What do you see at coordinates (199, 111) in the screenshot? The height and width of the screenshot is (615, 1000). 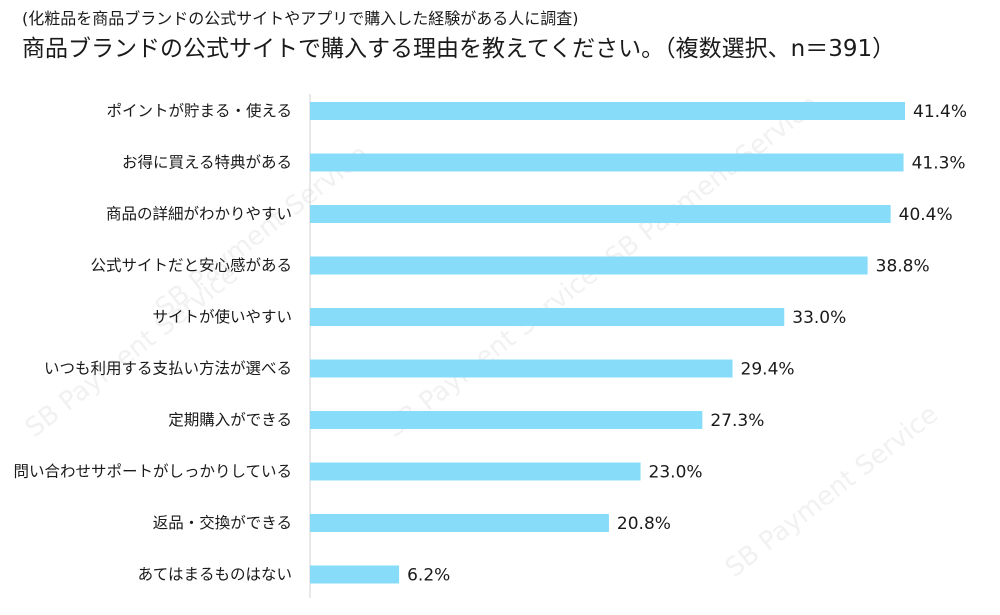 I see `category-label: ポイントが貯まる・使える` at bounding box center [199, 111].